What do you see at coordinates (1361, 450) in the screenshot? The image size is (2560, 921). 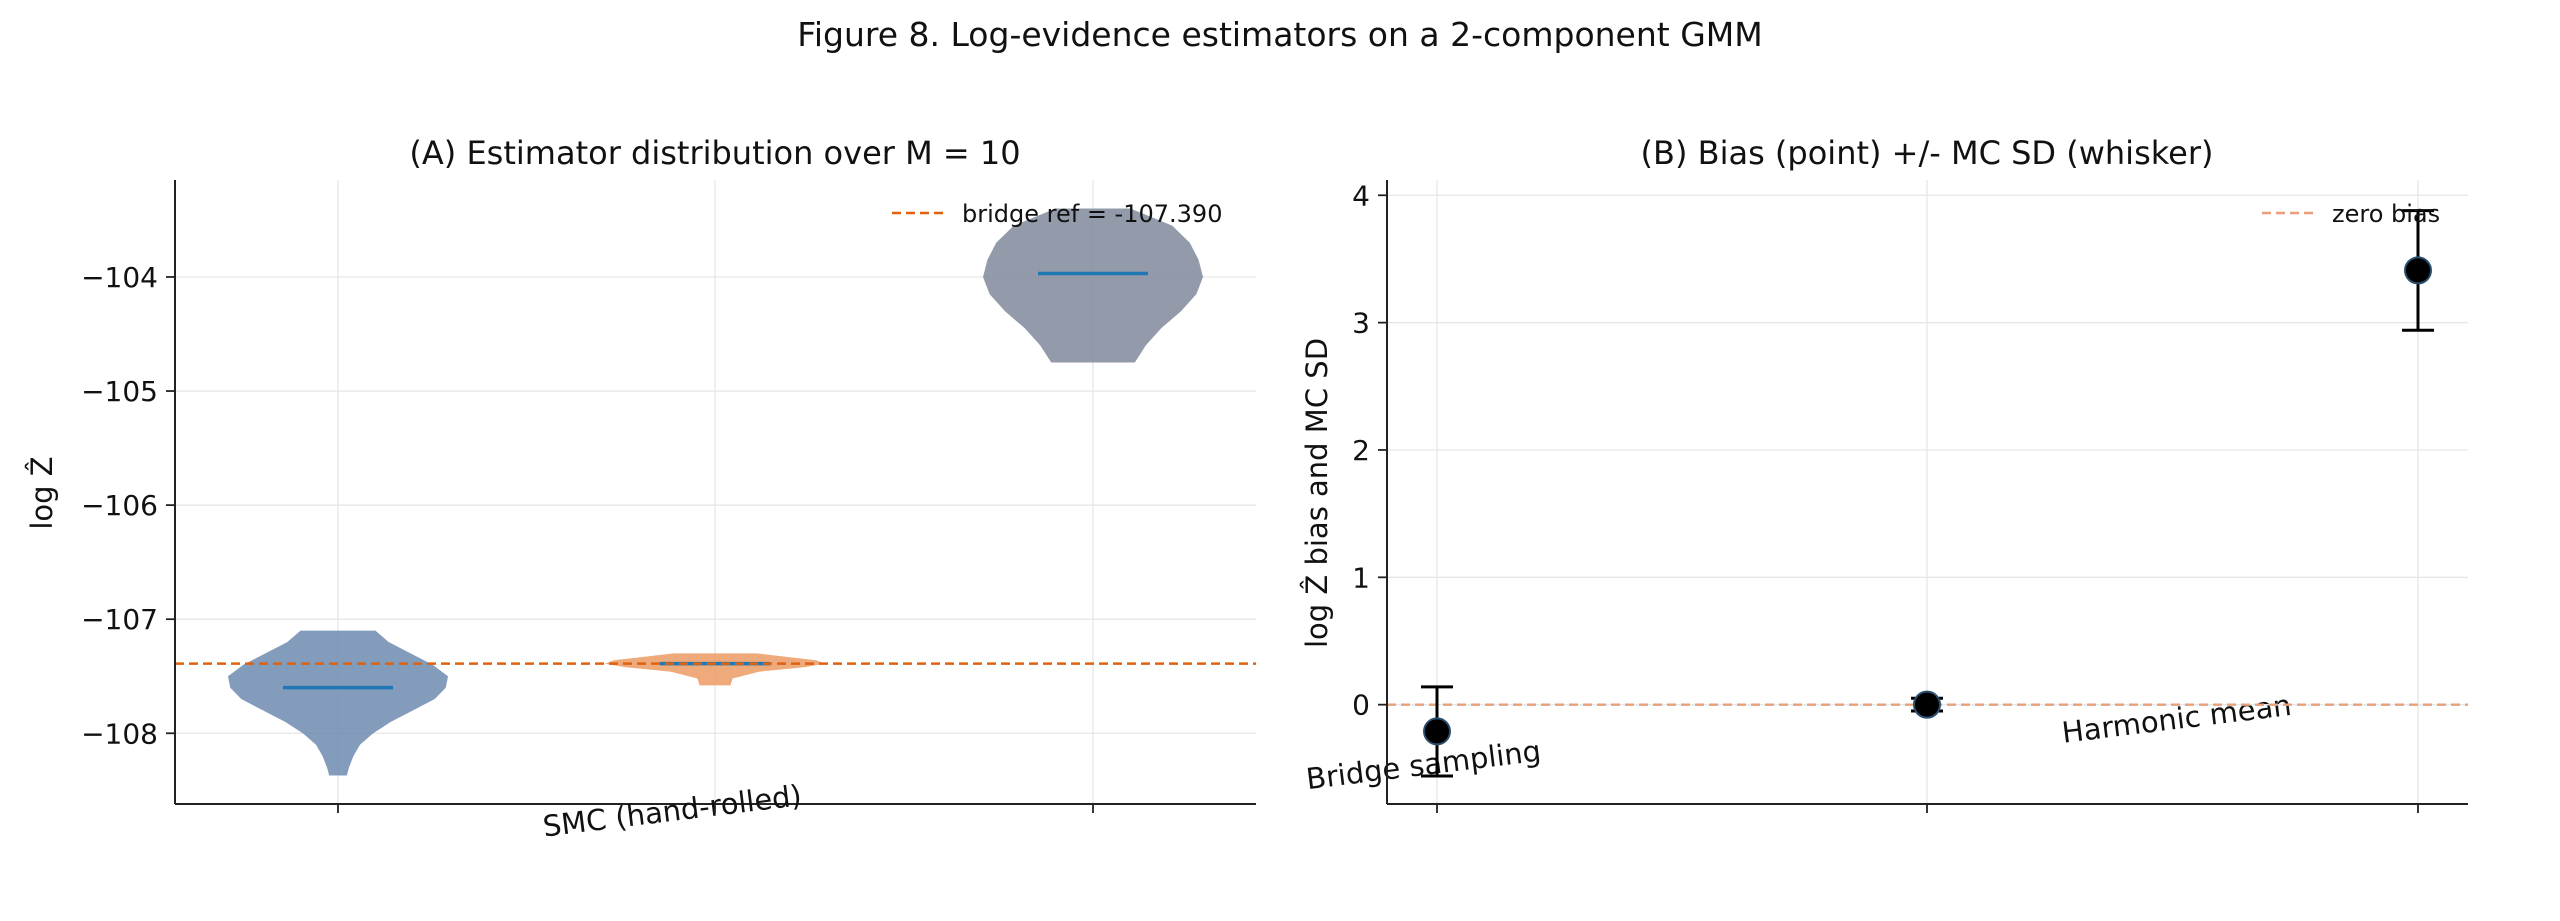 I see `panel-b-y-tick-label: 2` at bounding box center [1361, 450].